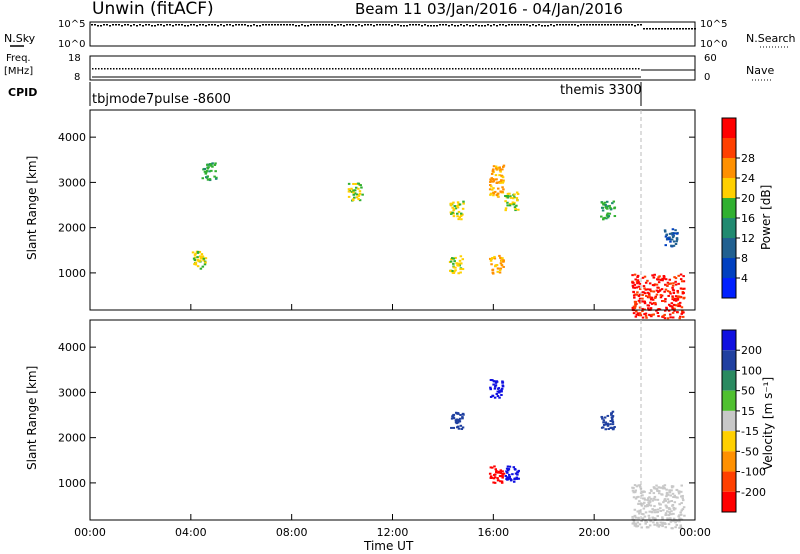  What do you see at coordinates (22, 92) in the screenshot?
I see `cpid-label: CPID` at bounding box center [22, 92].